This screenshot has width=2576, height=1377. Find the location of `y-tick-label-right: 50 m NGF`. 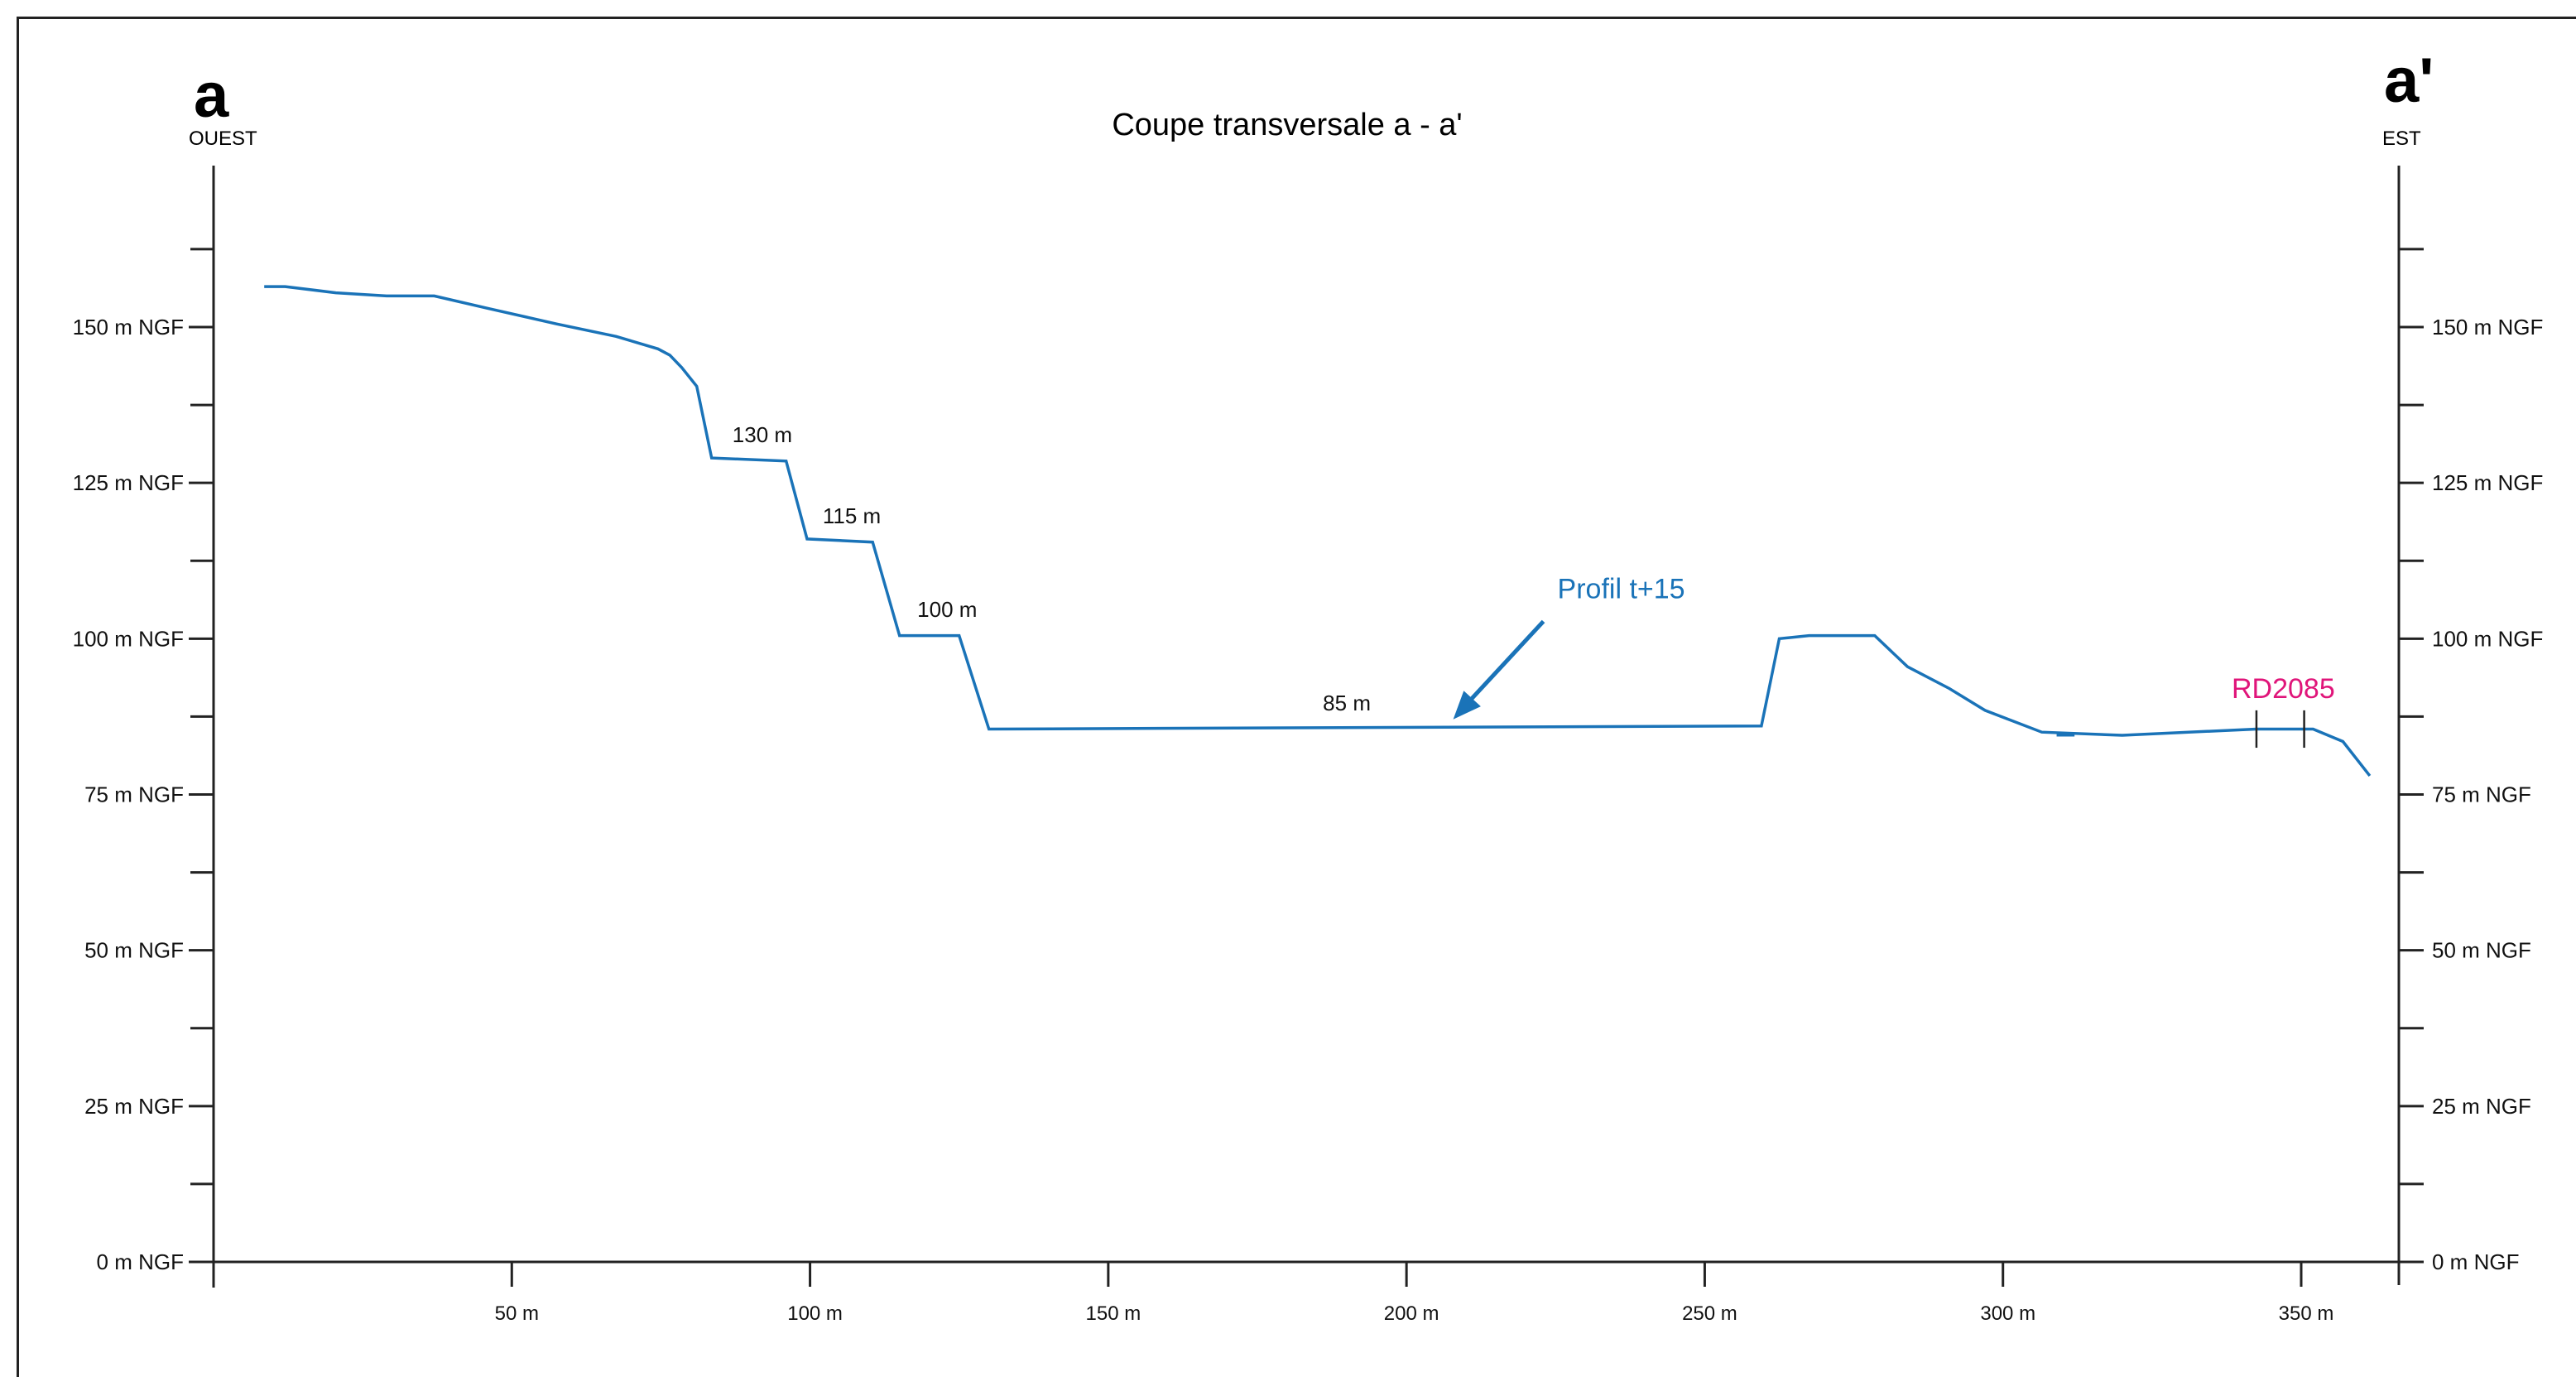

y-tick-label-right: 50 m NGF is located at coordinates (2481, 950).